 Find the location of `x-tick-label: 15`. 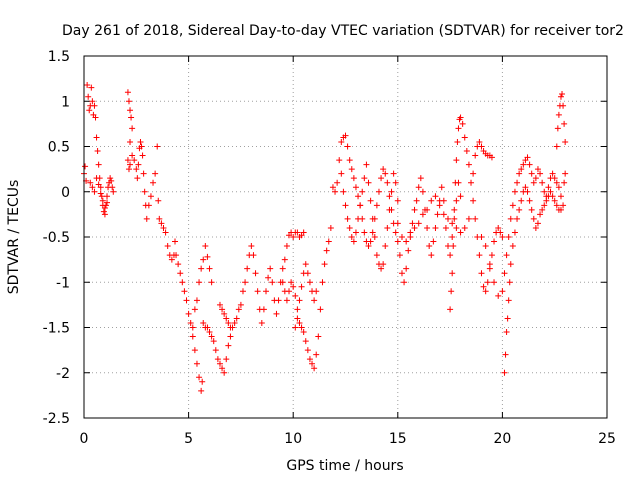

x-tick-label: 15 is located at coordinates (398, 439).